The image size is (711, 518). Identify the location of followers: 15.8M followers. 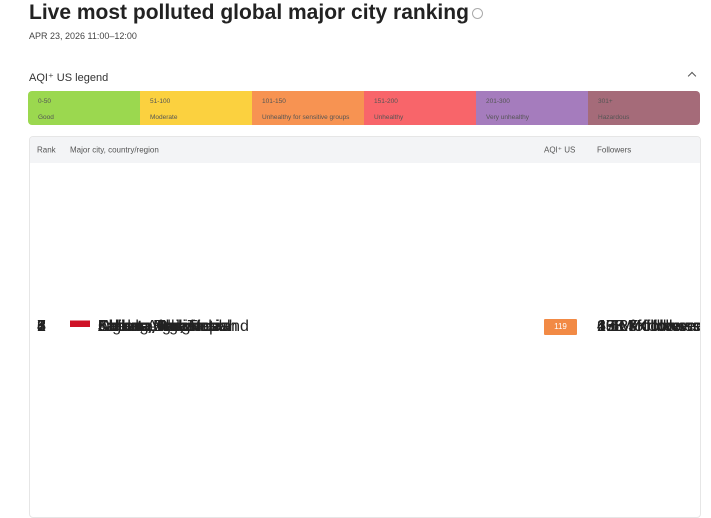
(649, 326).